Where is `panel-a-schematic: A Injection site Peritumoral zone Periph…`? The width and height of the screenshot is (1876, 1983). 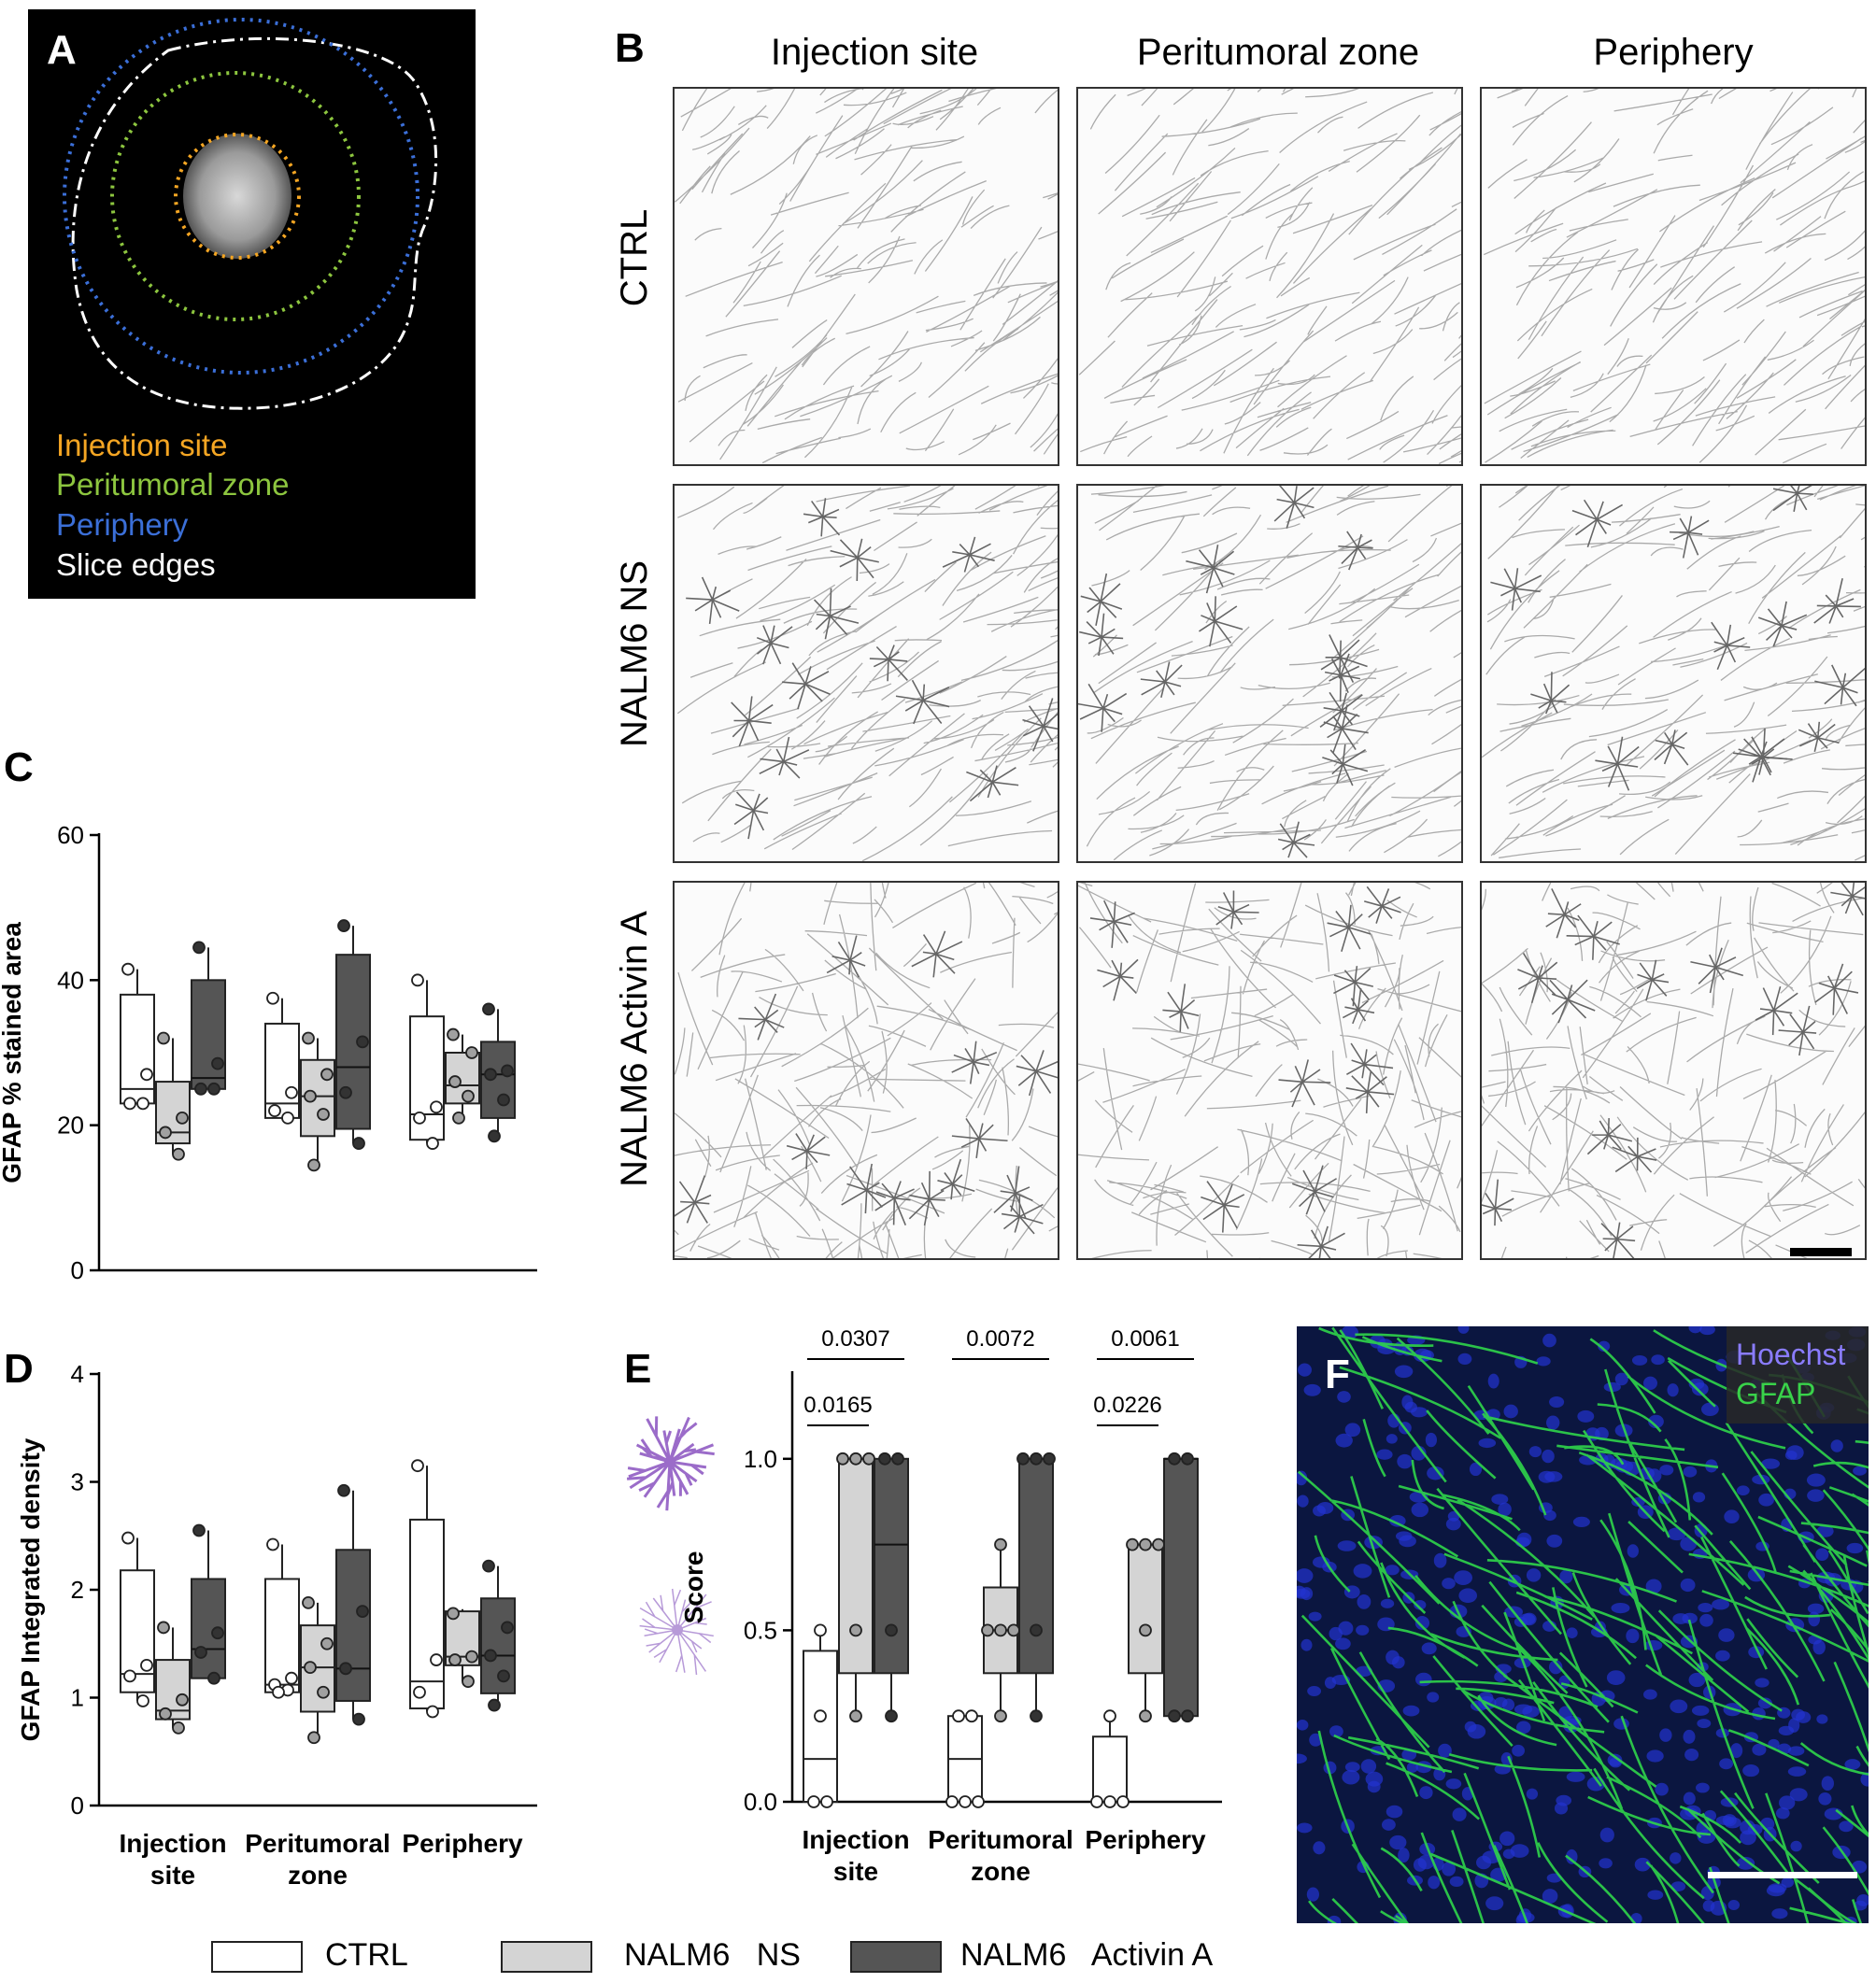 panel-a-schematic: A Injection site Peritumoral zone Periph… is located at coordinates (252, 304).